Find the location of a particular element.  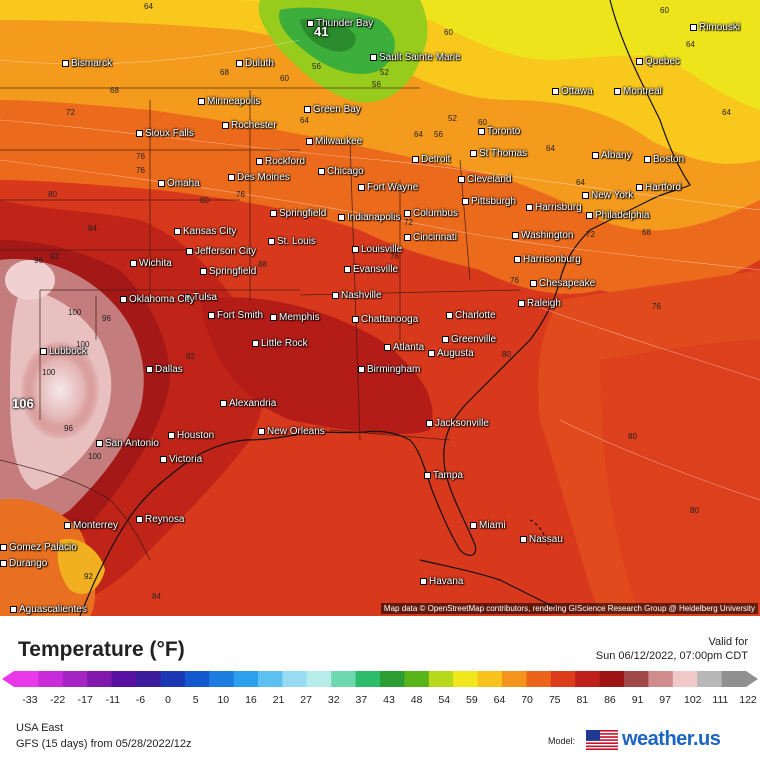

city-label: Gomez Palacio is located at coordinates (38, 547).